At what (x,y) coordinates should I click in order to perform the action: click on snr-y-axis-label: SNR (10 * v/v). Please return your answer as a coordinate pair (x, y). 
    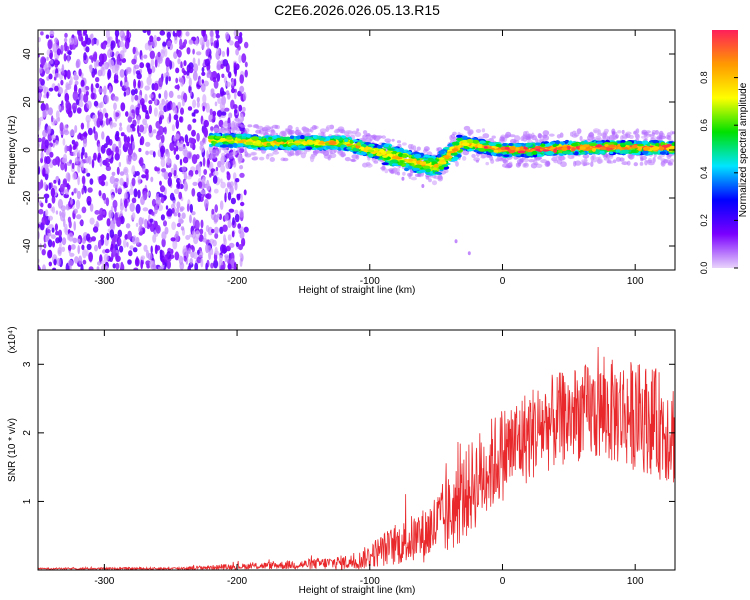
    Looking at the image, I should click on (12, 450).